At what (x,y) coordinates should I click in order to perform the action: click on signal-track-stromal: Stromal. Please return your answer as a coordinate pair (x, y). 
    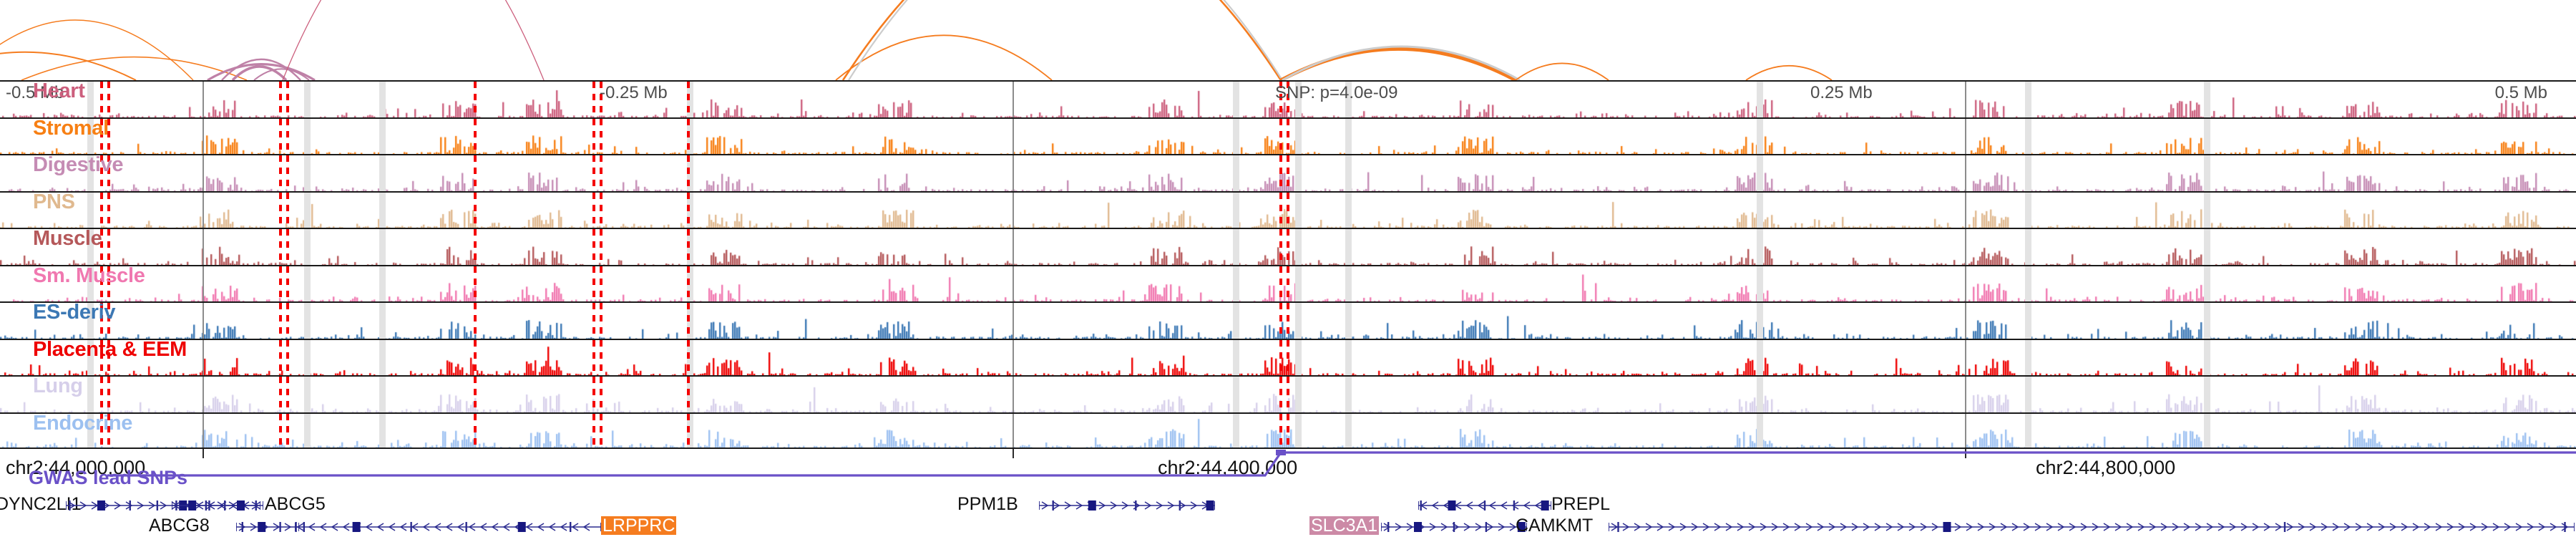
    Looking at the image, I should click on (1288, 135).